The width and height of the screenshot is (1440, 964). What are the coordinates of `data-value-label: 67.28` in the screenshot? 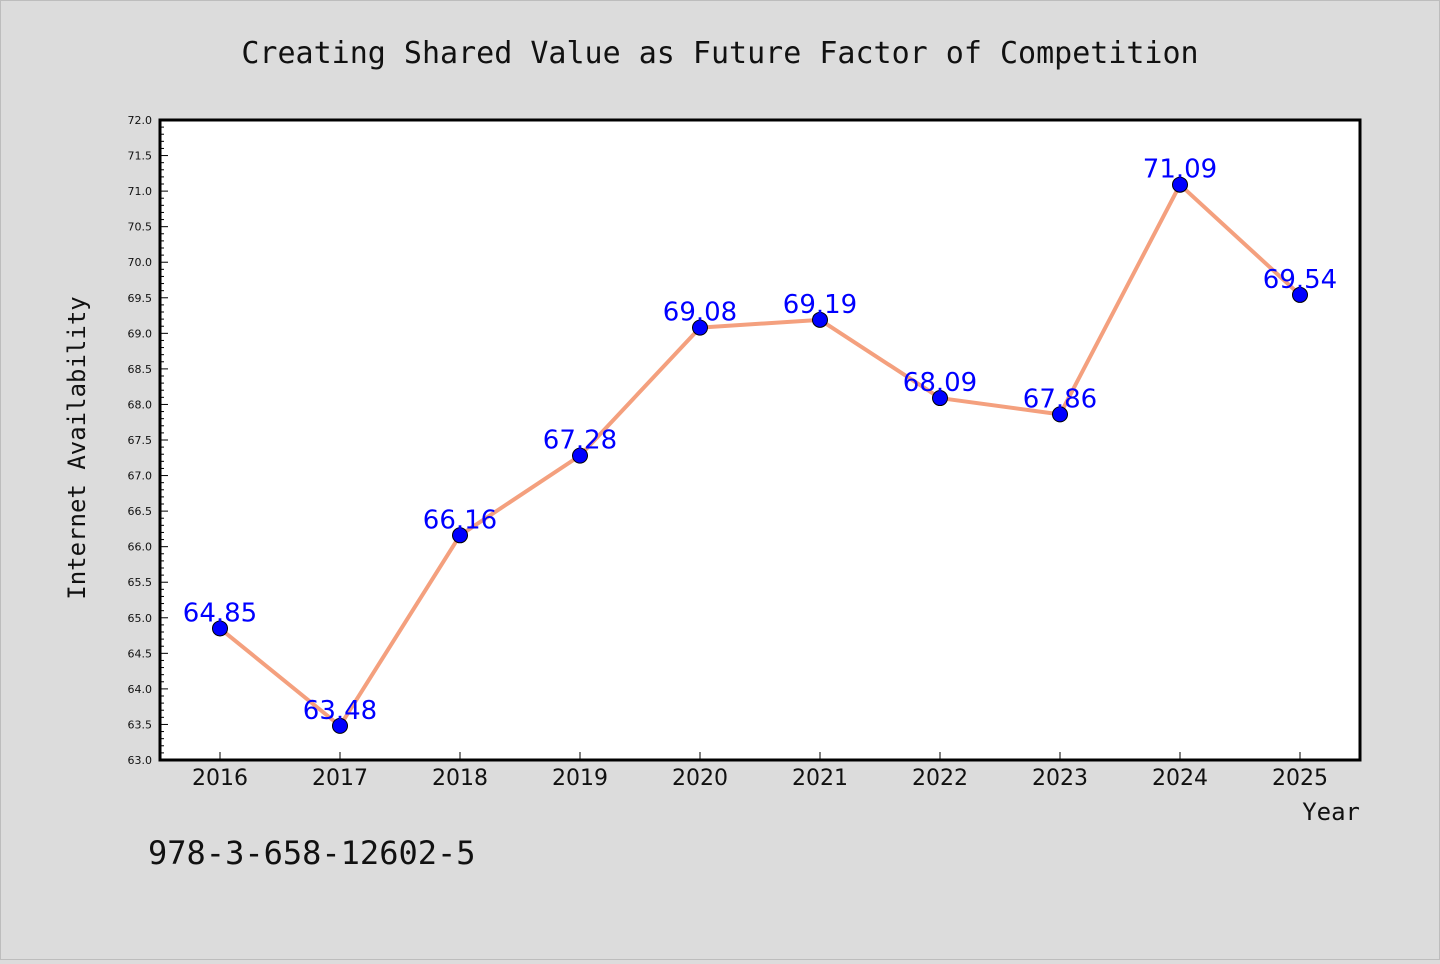 It's located at (580, 441).